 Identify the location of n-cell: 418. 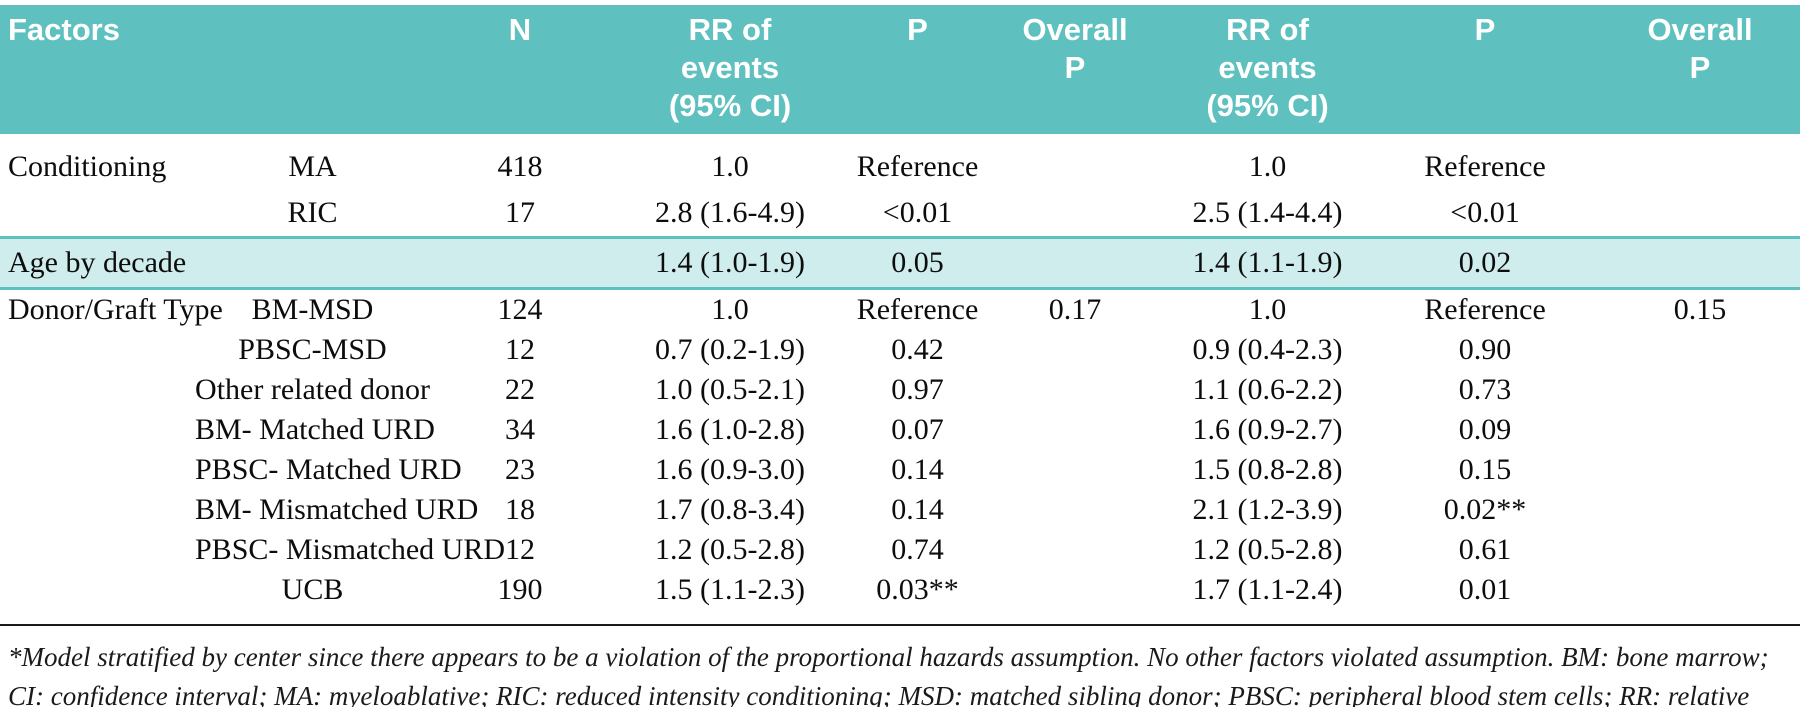
(520, 167).